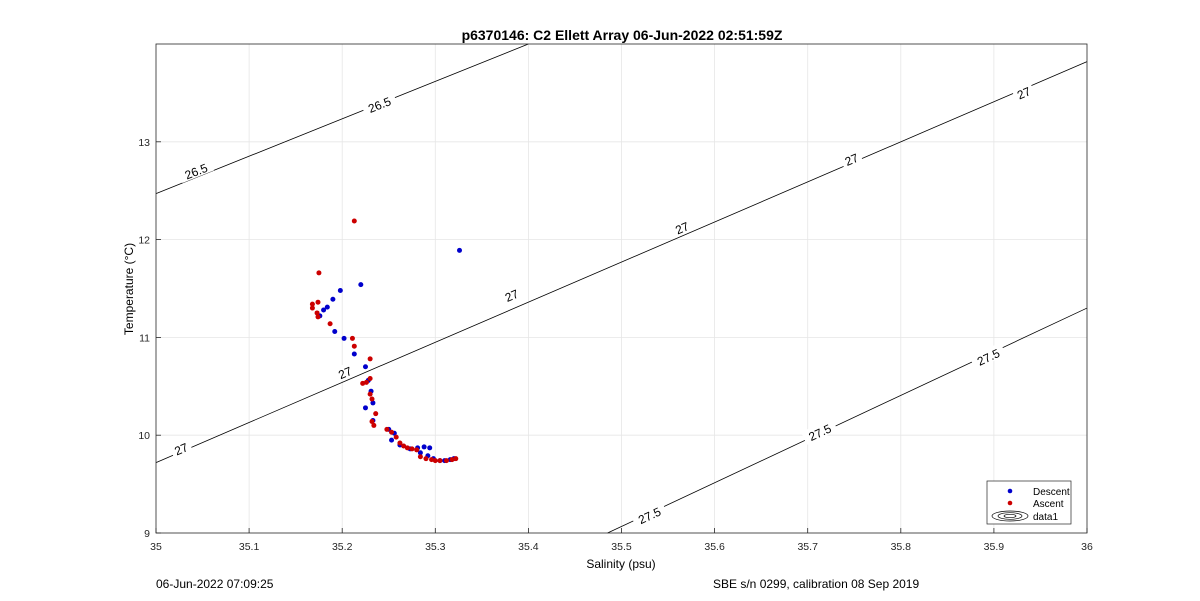 The width and height of the screenshot is (1200, 601). I want to click on x-tick-label: 35.6, so click(714, 547).